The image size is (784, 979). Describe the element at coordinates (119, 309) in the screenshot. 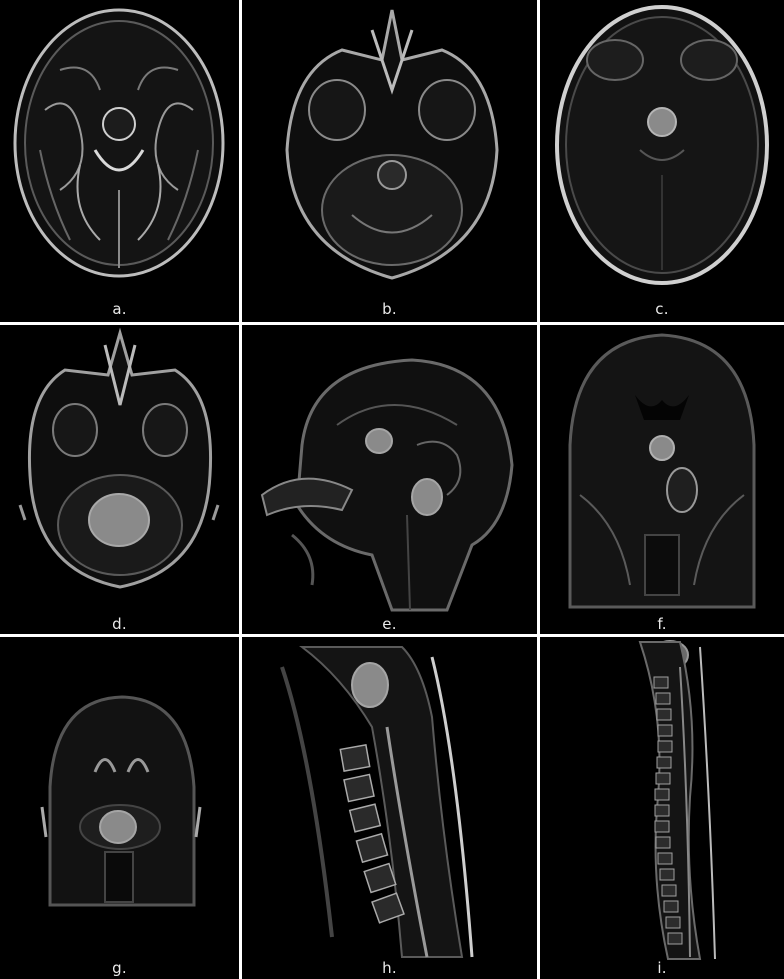

I see `panel-label: a.` at that location.